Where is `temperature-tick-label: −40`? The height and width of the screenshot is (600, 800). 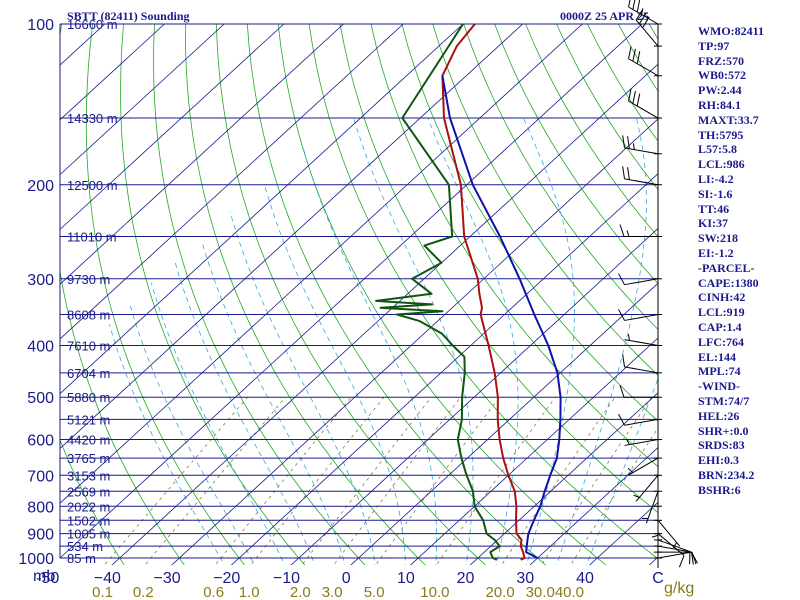
temperature-tick-label: −40 is located at coordinates (107, 578).